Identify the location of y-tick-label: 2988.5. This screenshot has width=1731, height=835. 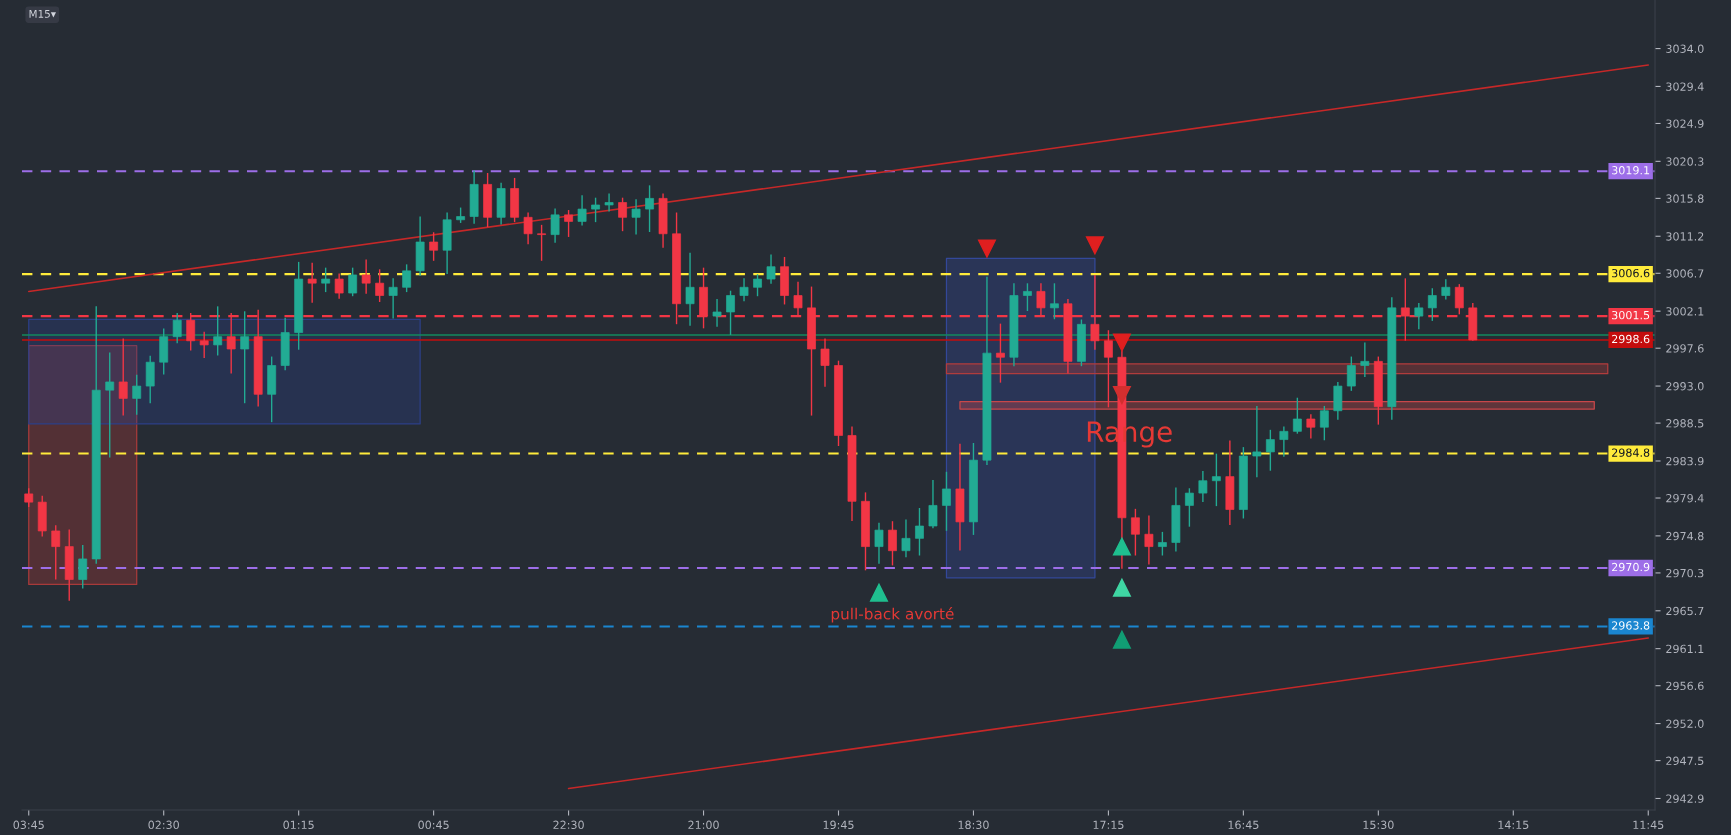
(1685, 423).